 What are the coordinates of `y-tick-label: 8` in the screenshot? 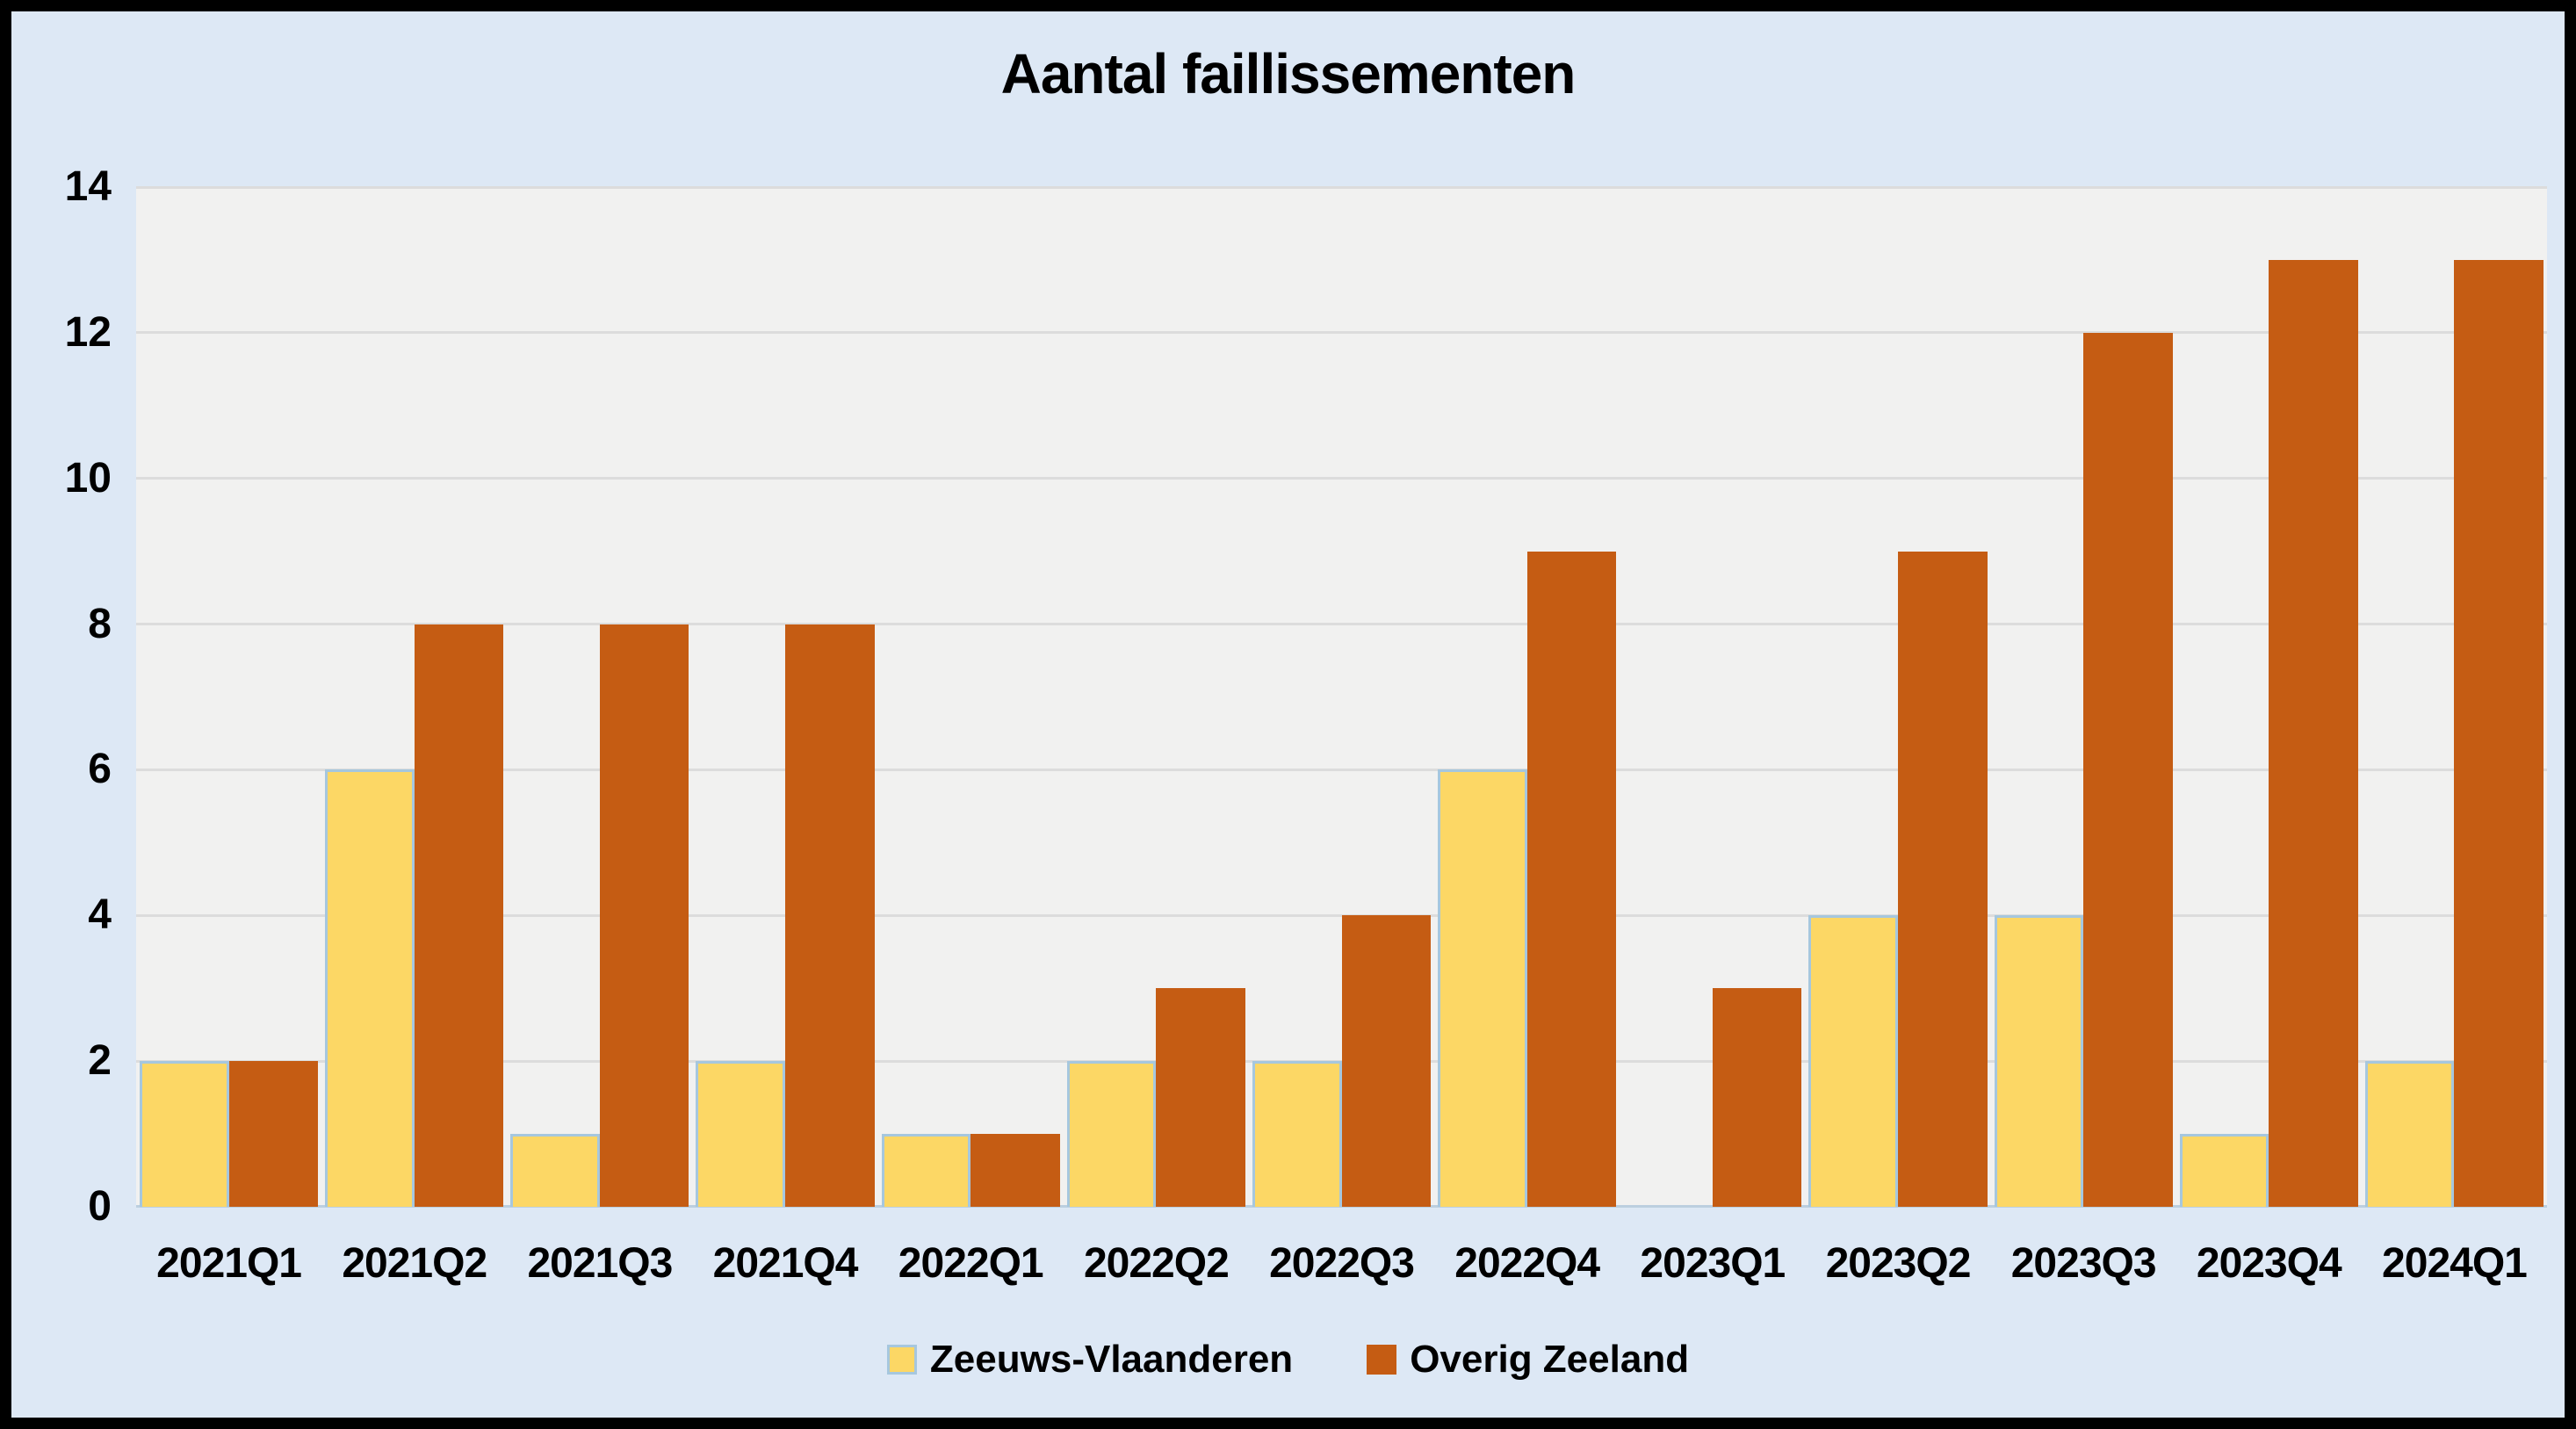 It's located at (100, 623).